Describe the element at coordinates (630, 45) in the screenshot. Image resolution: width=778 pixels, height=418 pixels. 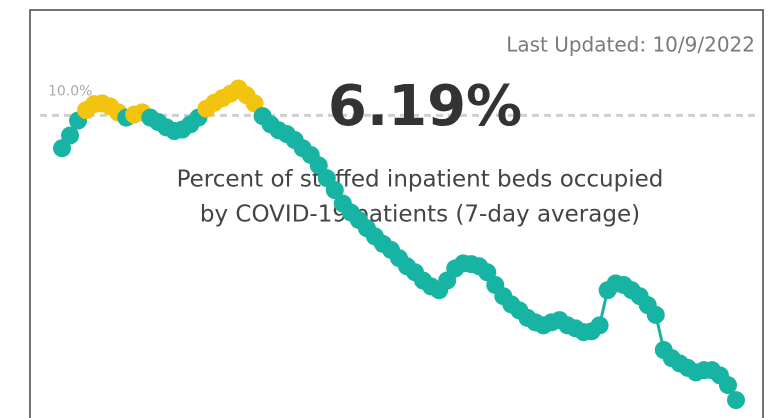
I see `last-updated: Last Updated: 10/9/2022` at that location.